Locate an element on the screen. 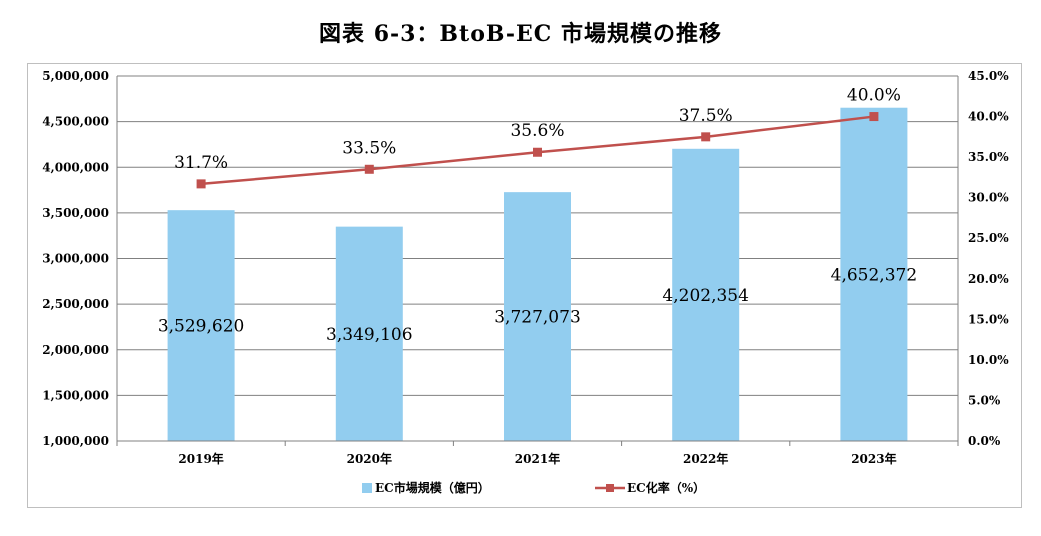 This screenshot has width=1041, height=536. bar-data-label: 3,349,106 is located at coordinates (369, 335).